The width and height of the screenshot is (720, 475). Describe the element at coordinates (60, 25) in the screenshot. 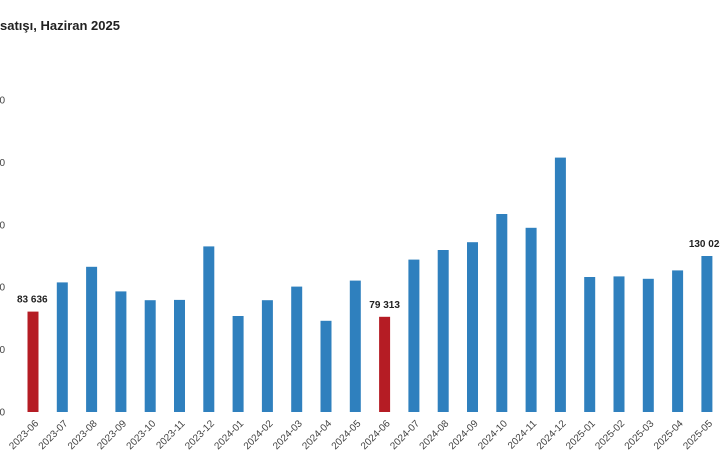

I see `chart-title: satışı, Haziran 2025` at that location.